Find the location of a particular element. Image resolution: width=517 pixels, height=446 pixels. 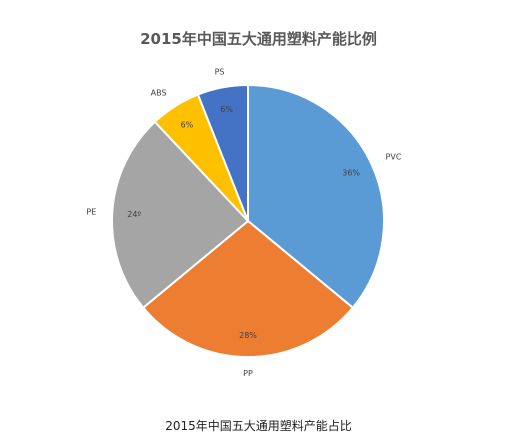

data-label-pvc: 36% is located at coordinates (351, 172).